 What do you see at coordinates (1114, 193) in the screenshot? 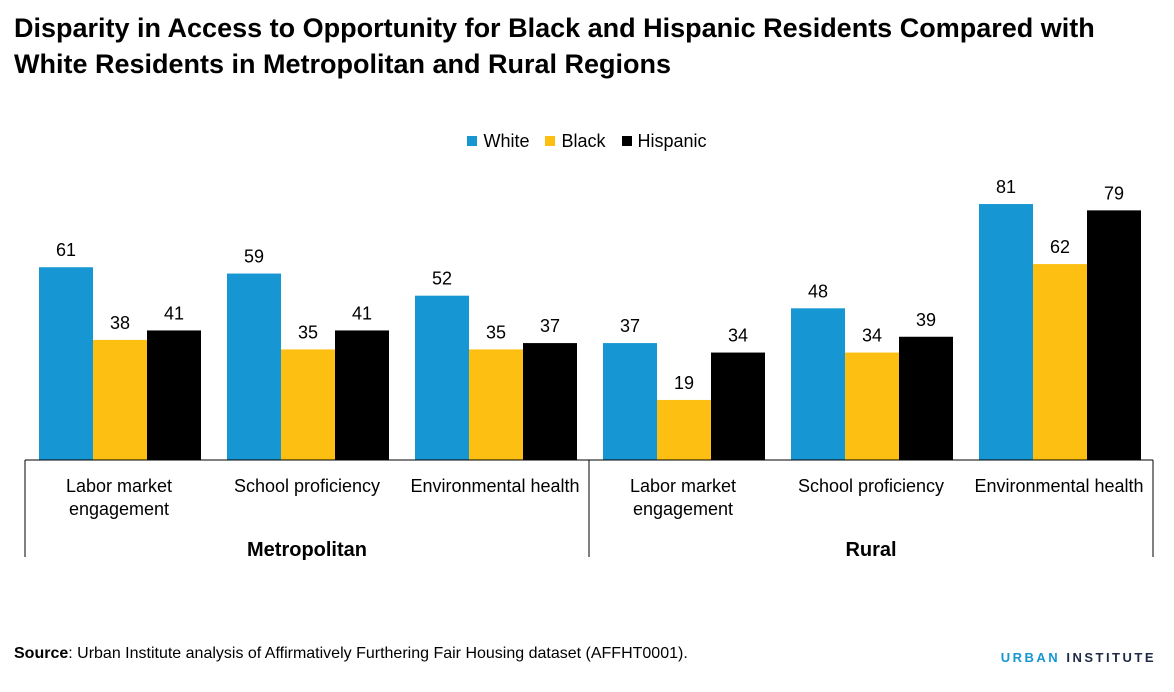
I see `data-label-hispanic-6: 79` at bounding box center [1114, 193].